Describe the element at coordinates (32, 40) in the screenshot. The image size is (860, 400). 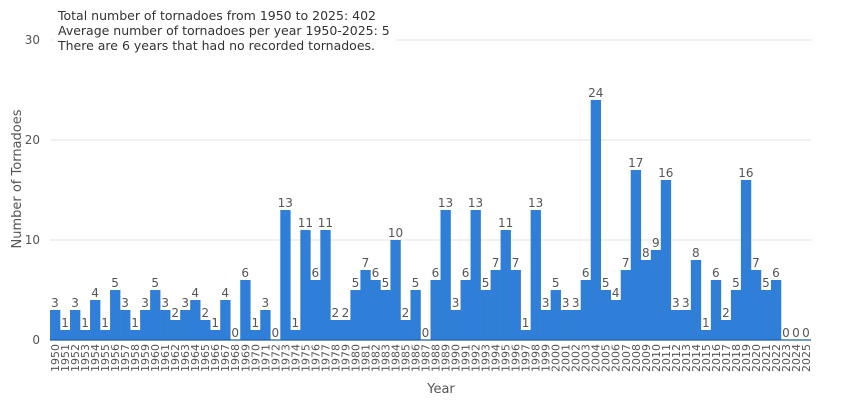
I see `y-tick-label: 30` at that location.